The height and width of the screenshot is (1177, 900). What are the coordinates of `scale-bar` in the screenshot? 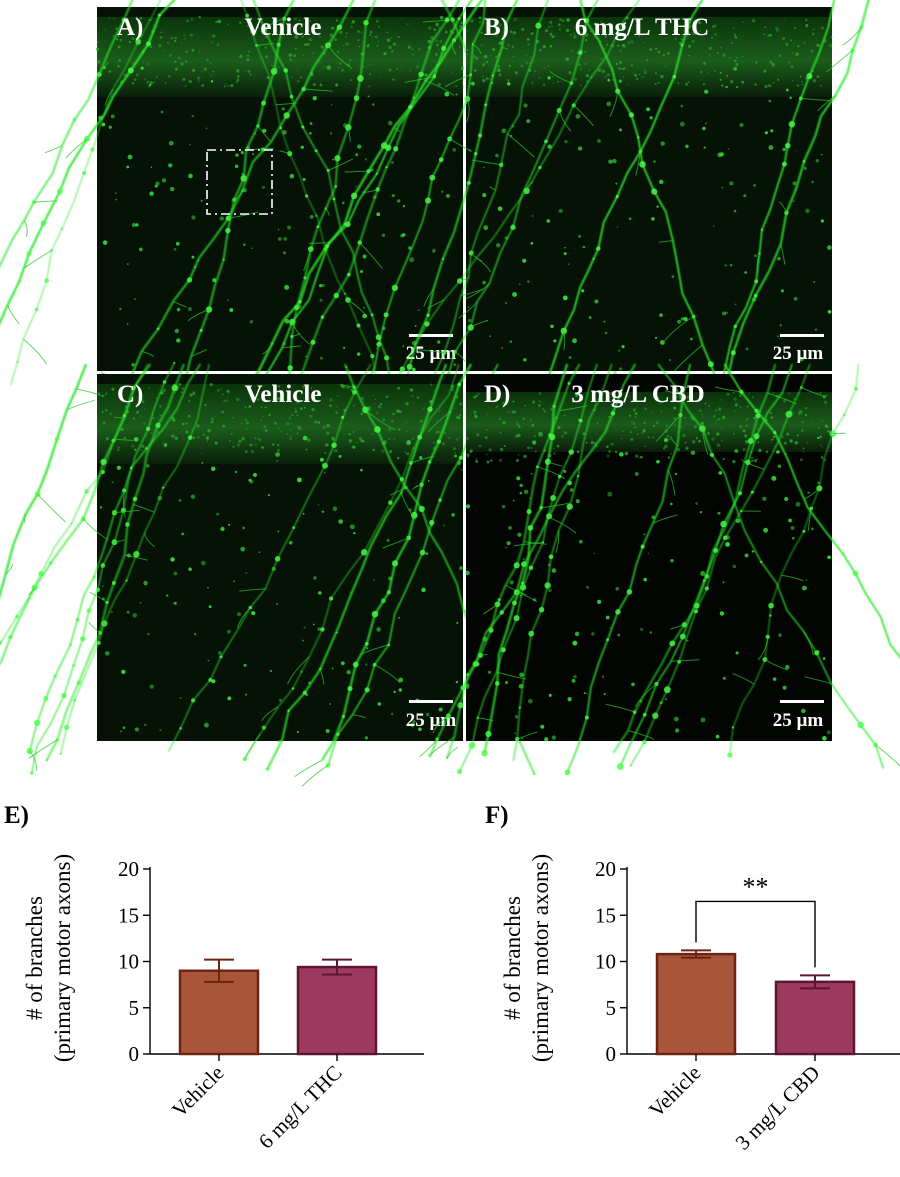 It's located at (431, 701).